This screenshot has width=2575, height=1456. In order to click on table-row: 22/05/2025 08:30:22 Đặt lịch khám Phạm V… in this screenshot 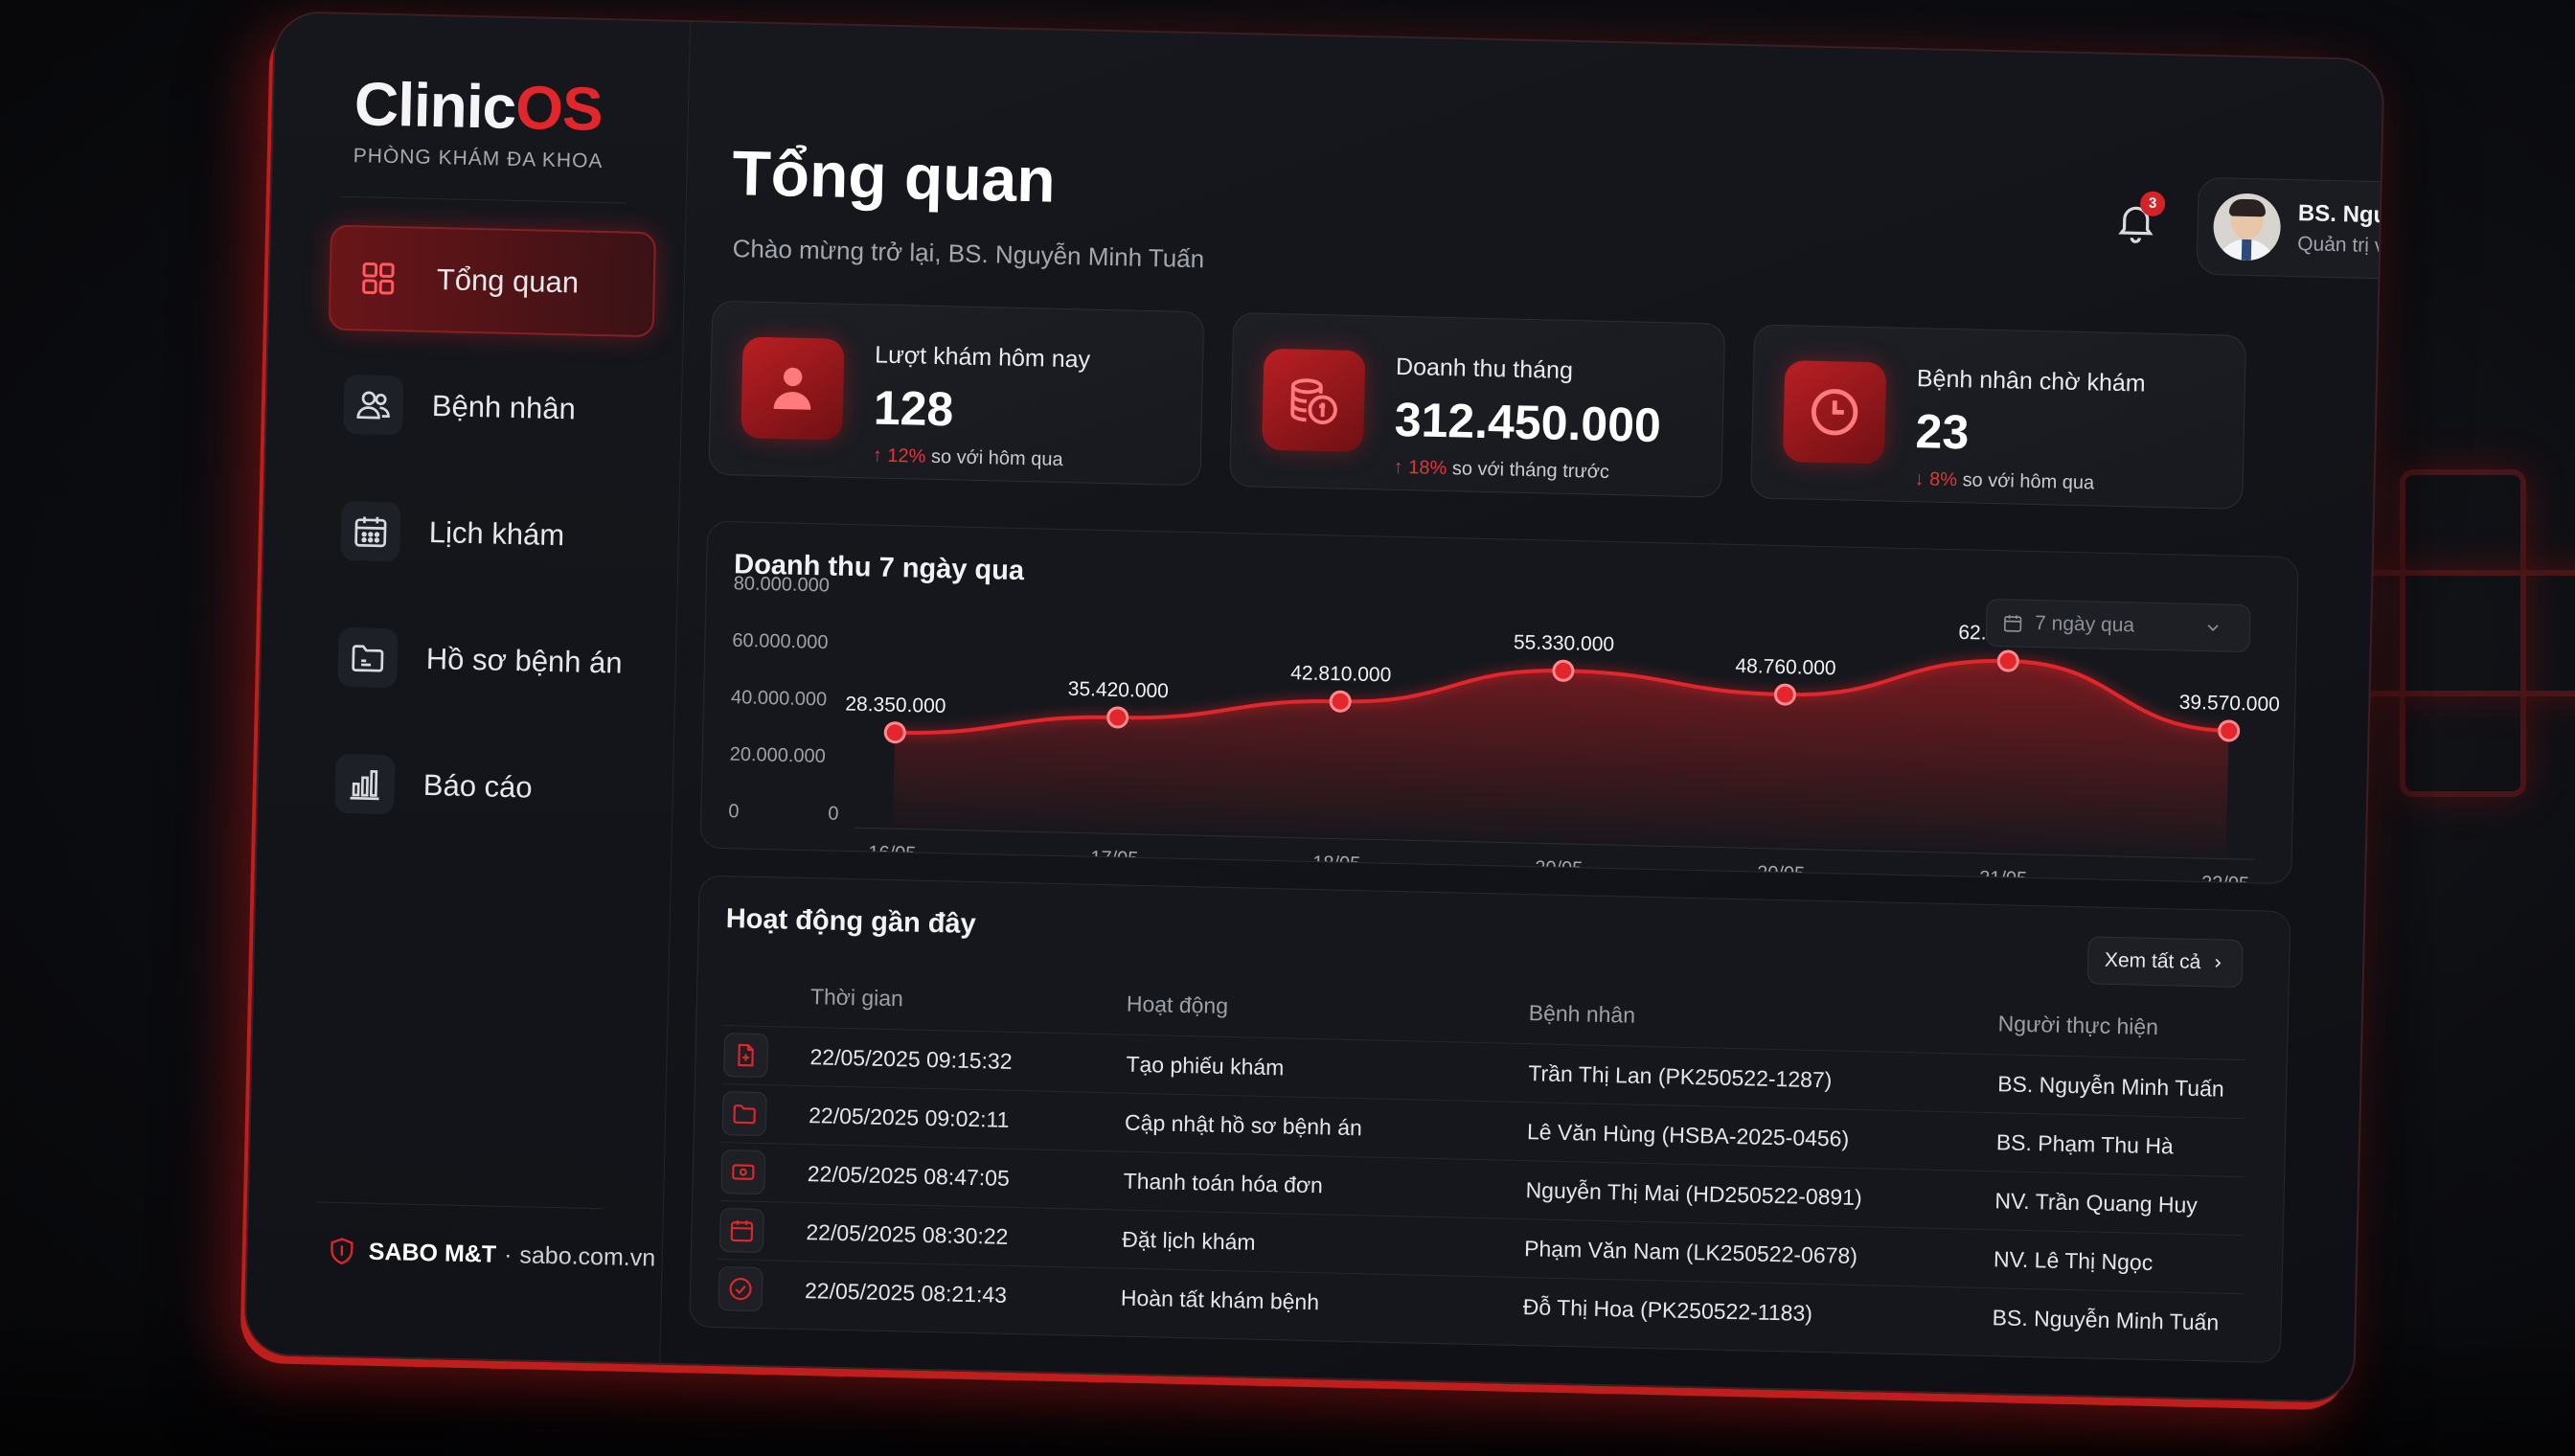, I will do `click(1480, 1247)`.